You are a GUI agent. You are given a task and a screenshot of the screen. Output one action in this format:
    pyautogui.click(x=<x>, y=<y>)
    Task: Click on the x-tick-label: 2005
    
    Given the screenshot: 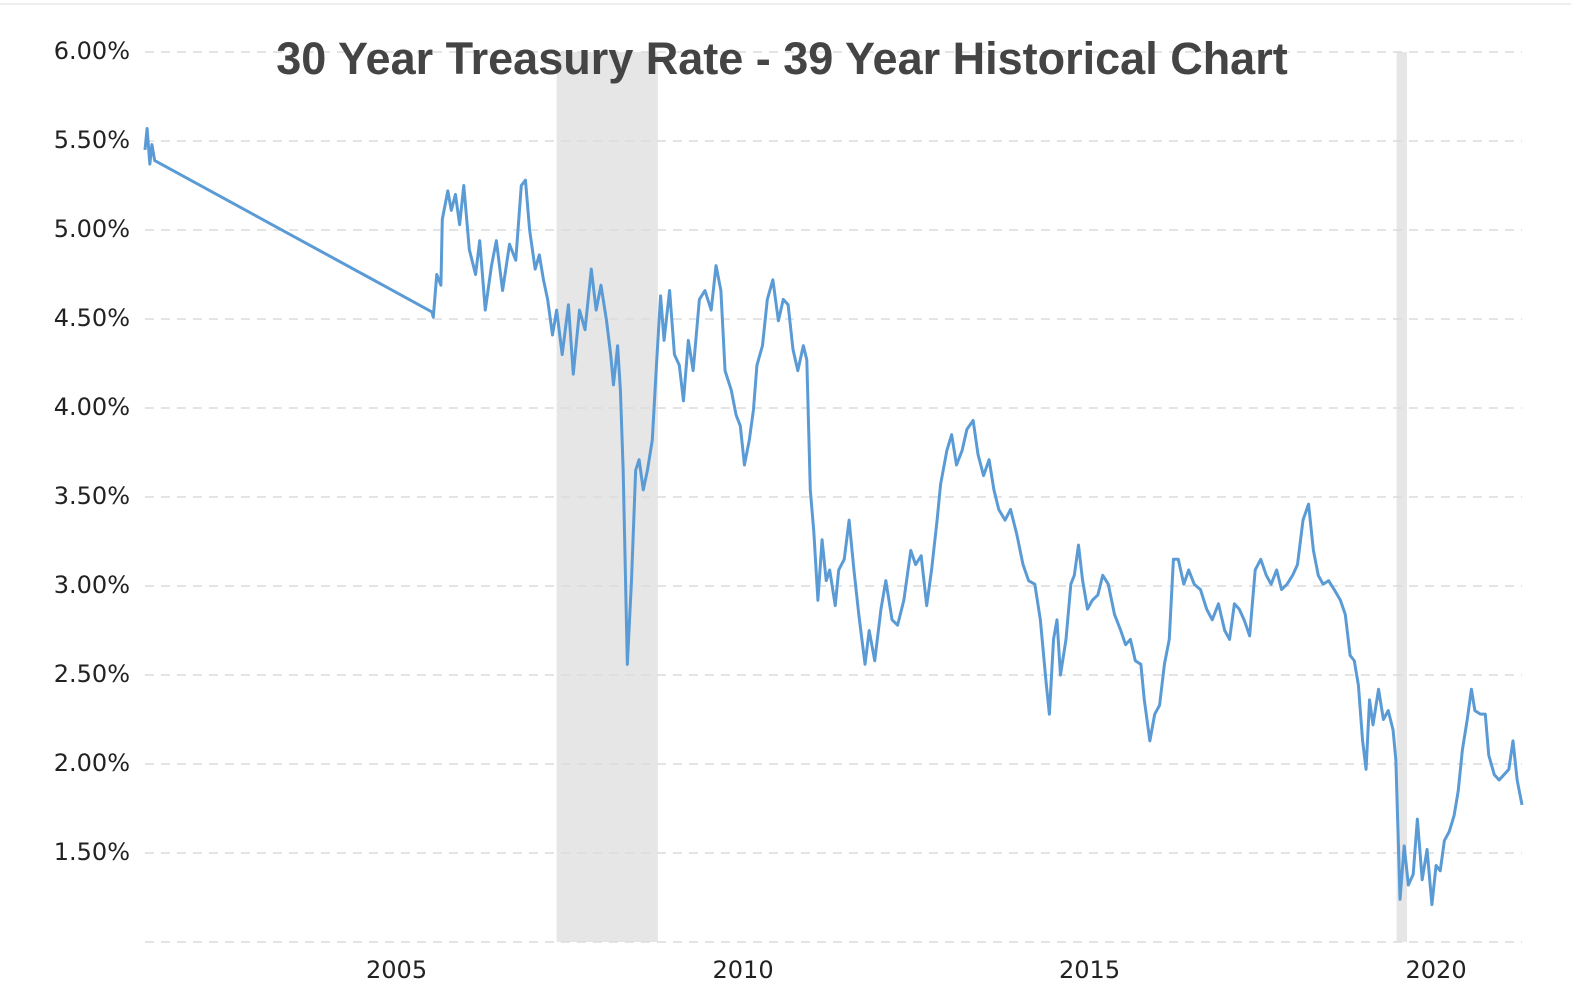 What is the action you would take?
    pyautogui.click(x=396, y=970)
    